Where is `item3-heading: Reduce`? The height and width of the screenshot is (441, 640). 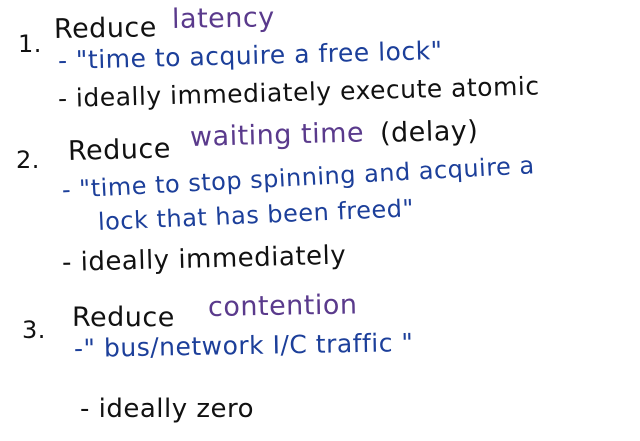 item3-heading: Reduce is located at coordinates (123, 317).